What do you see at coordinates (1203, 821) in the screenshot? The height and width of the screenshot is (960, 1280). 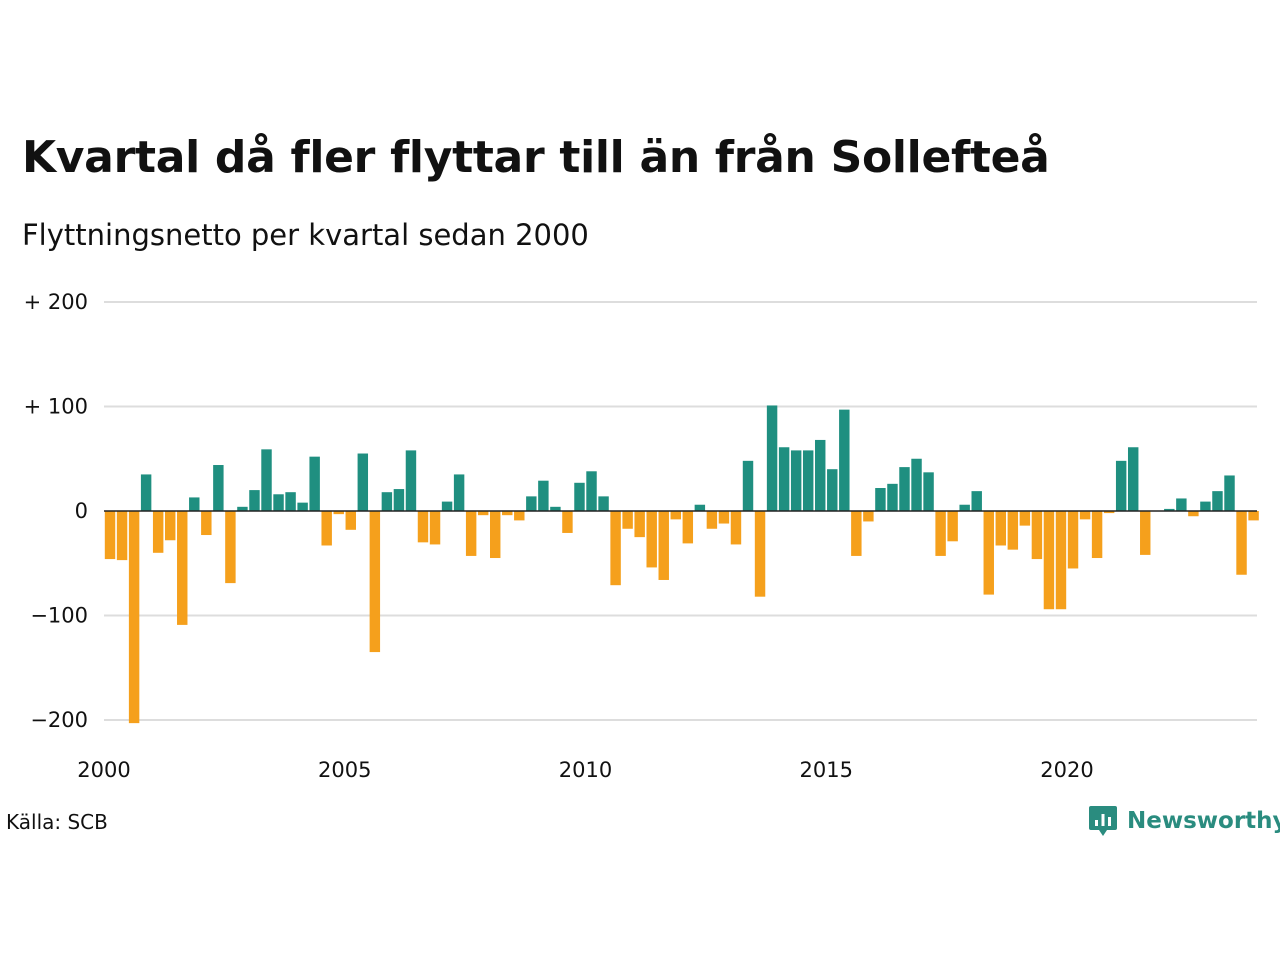 I see `brand-name: Newsworthy` at bounding box center [1203, 821].